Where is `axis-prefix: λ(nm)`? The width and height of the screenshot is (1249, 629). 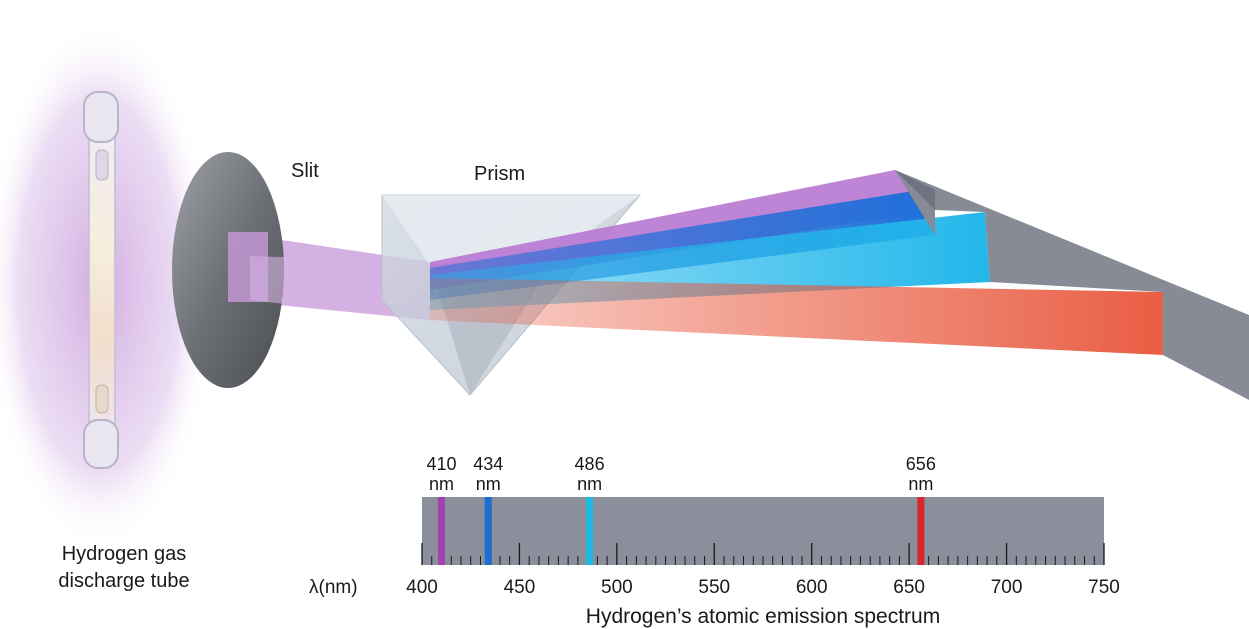 axis-prefix: λ(nm) is located at coordinates (333, 587).